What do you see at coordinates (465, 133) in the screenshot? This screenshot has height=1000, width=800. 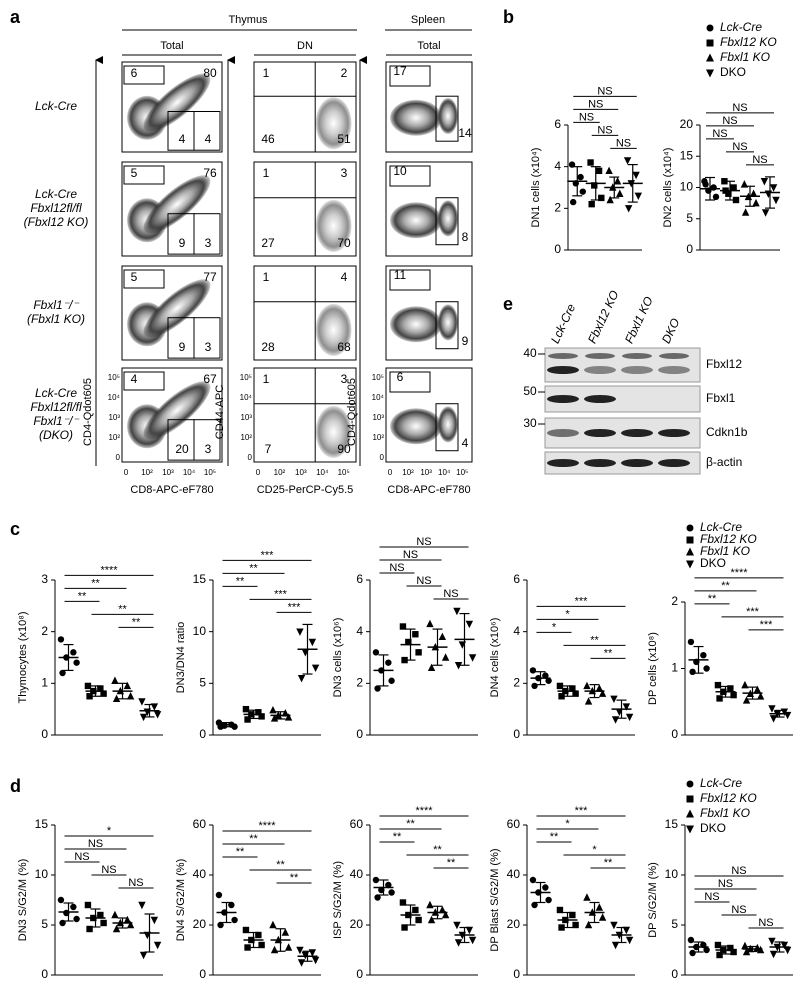 I see `gate-percent: 14` at bounding box center [465, 133].